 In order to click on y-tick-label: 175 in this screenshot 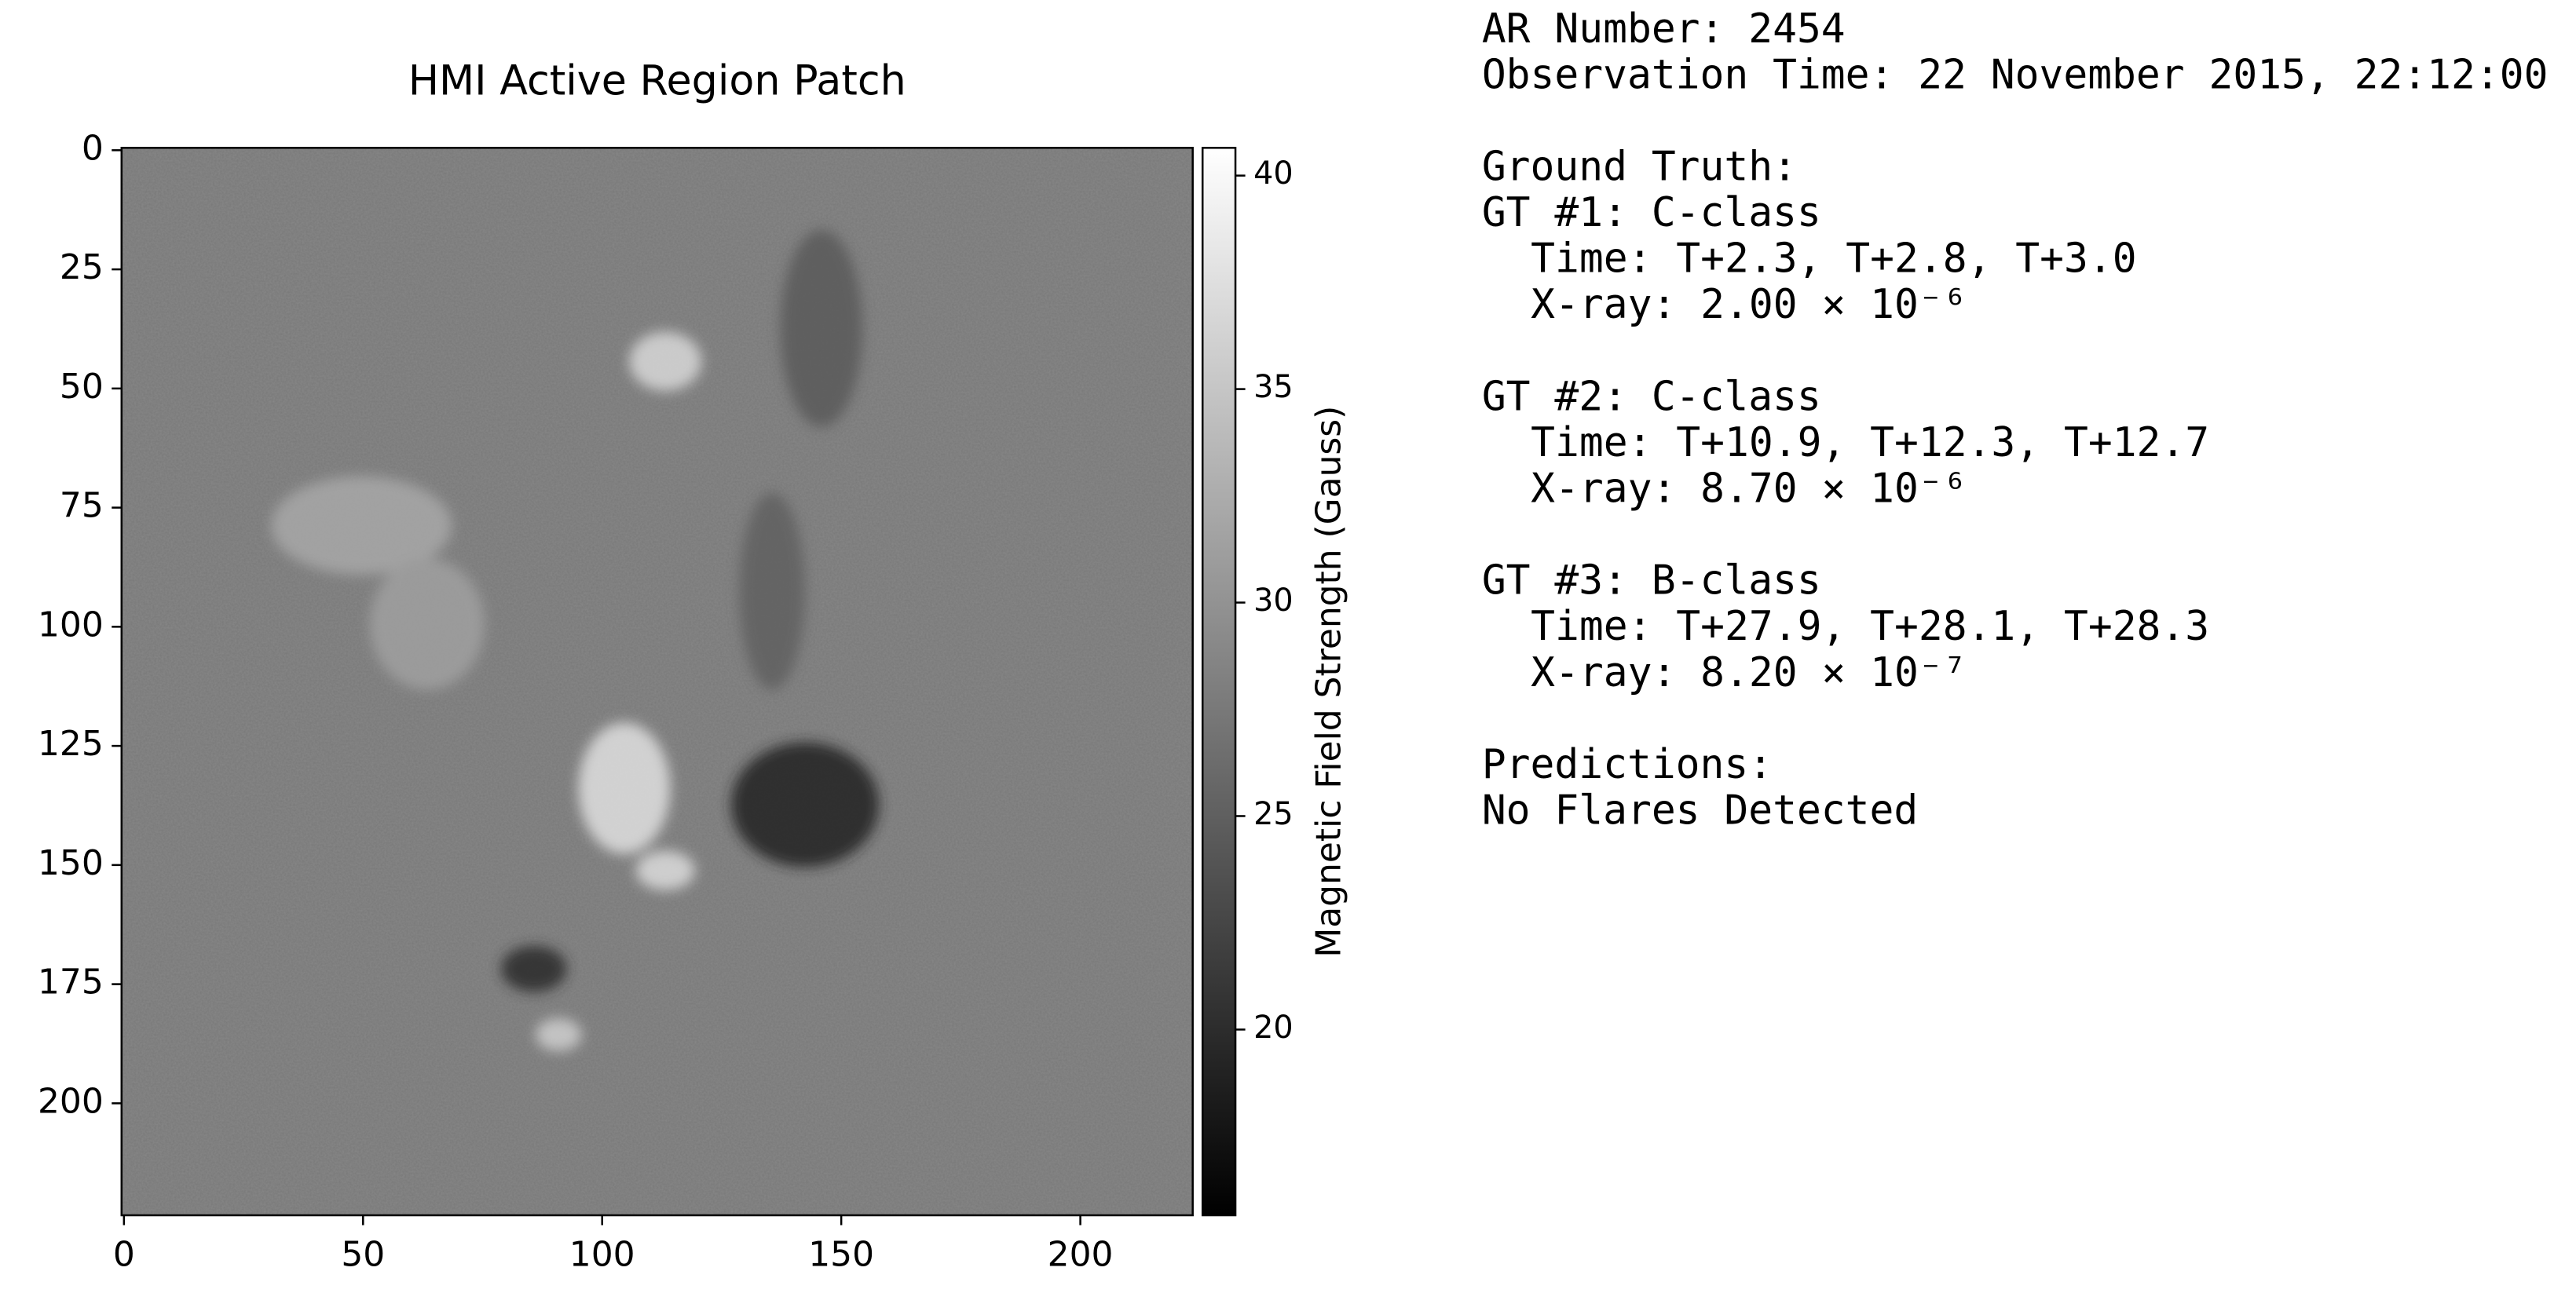, I will do `click(71, 982)`.